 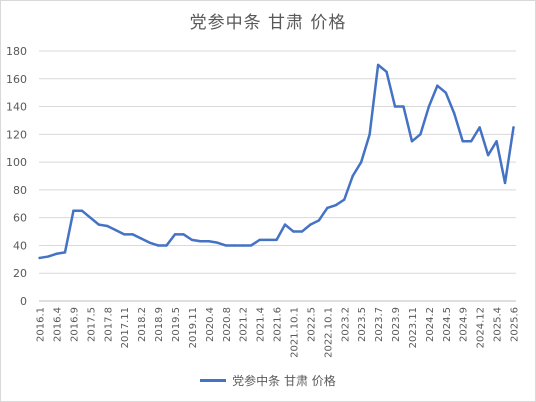 What do you see at coordinates (16, 134) in the screenshot?
I see `y-tick-label: 120` at bounding box center [16, 134].